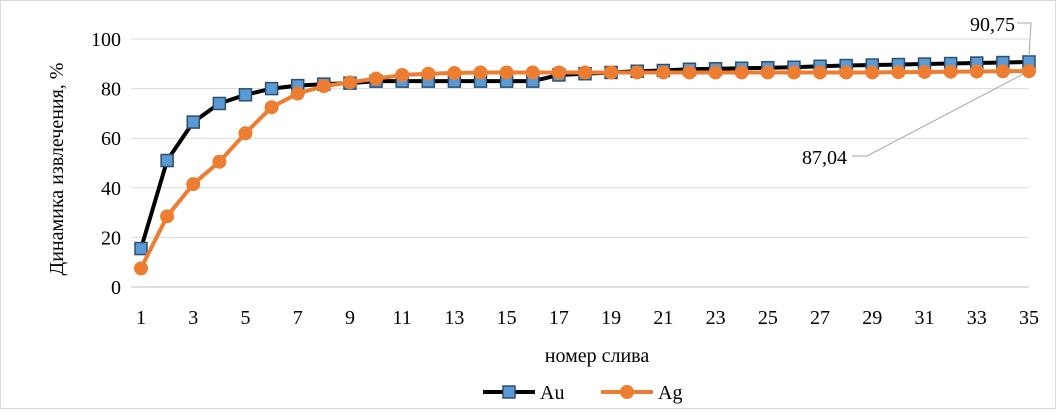 This screenshot has height=413, width=1056. What do you see at coordinates (523, 393) in the screenshot?
I see `legend-item-au: Au` at bounding box center [523, 393].